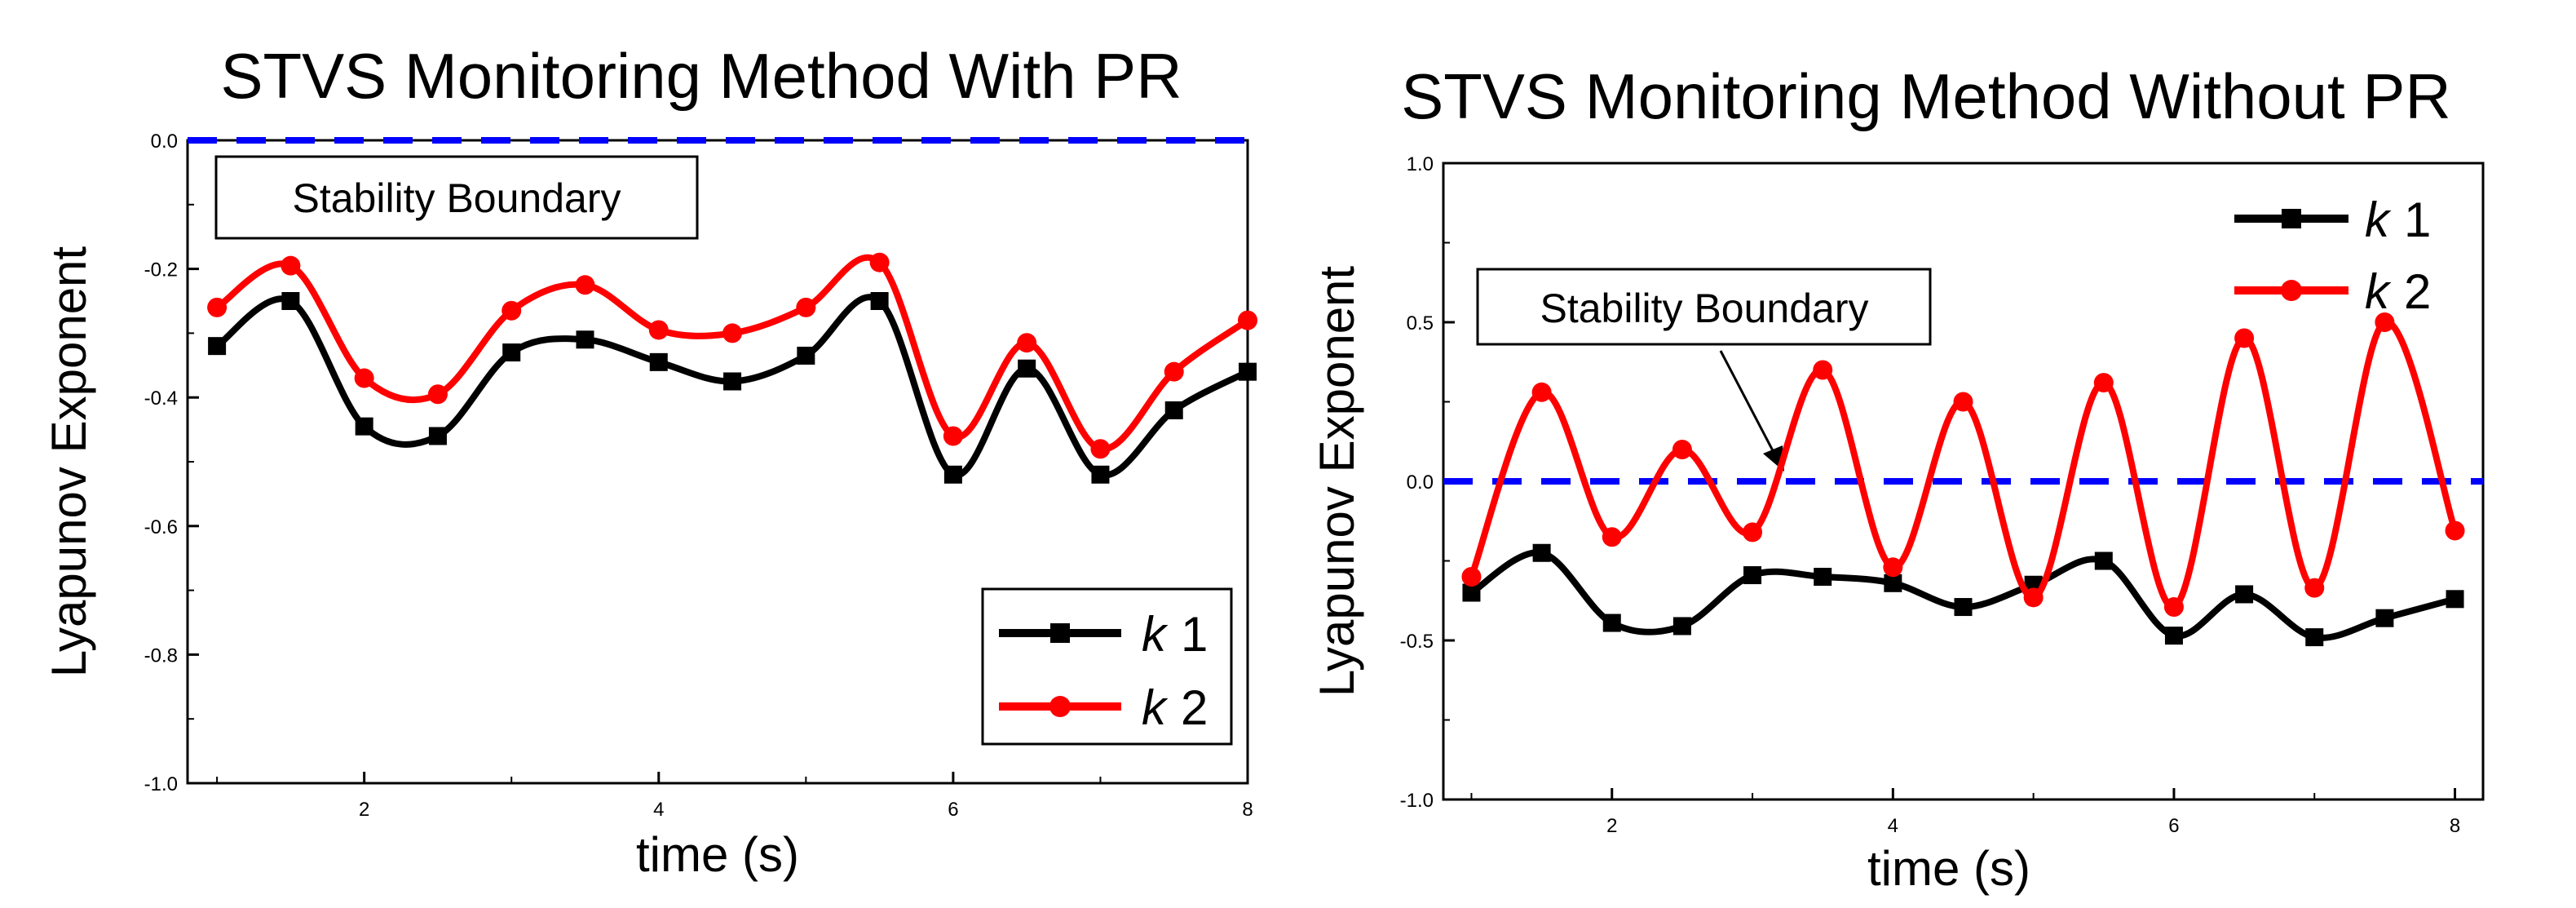 The width and height of the screenshot is (2576, 908). I want to click on y-tick-label: 0.0, so click(1420, 483).